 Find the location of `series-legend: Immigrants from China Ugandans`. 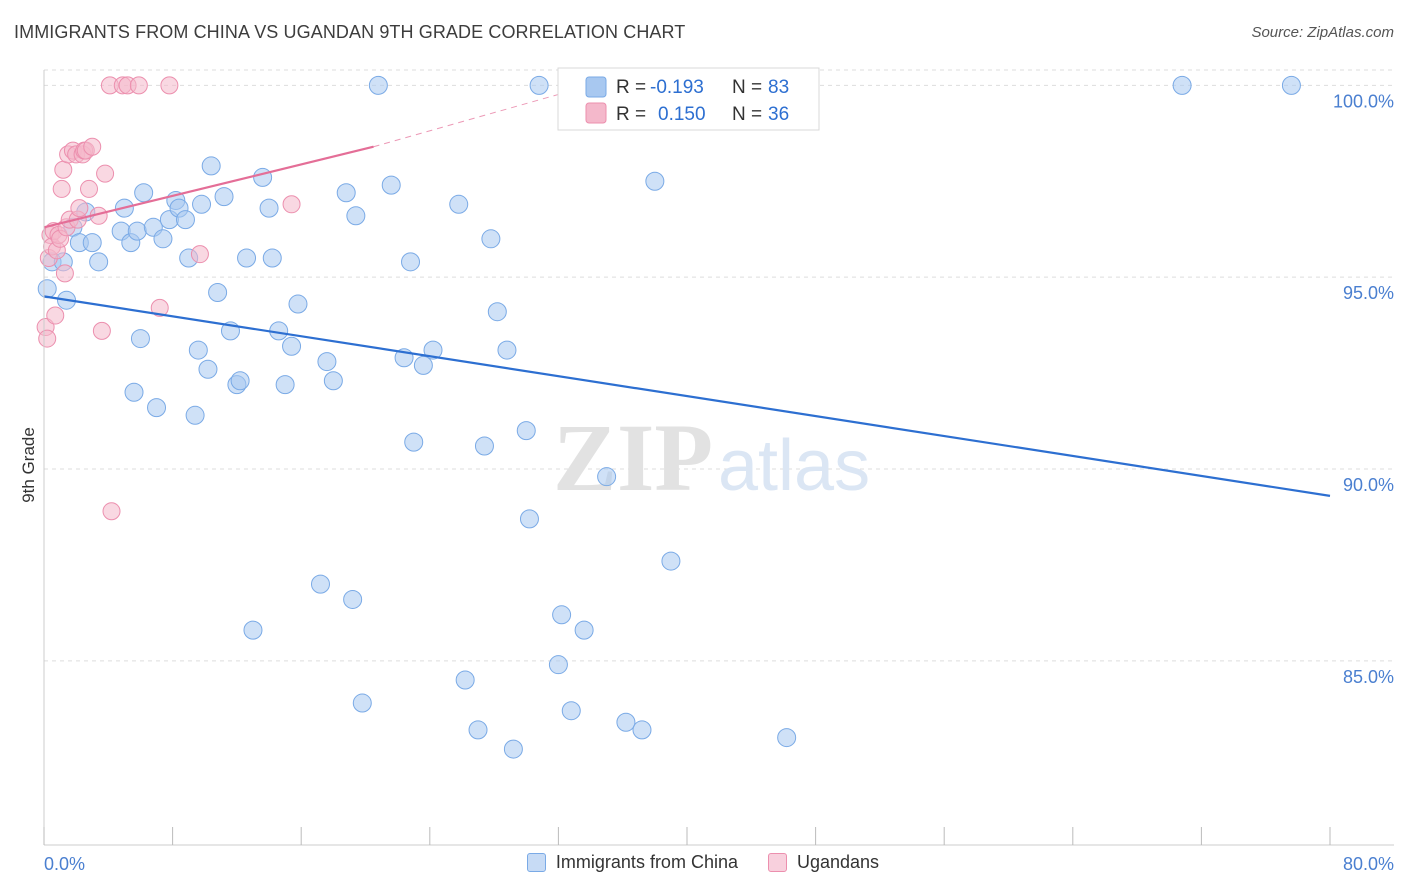

series-legend: Immigrants from China Ugandans is located at coordinates (703, 862).